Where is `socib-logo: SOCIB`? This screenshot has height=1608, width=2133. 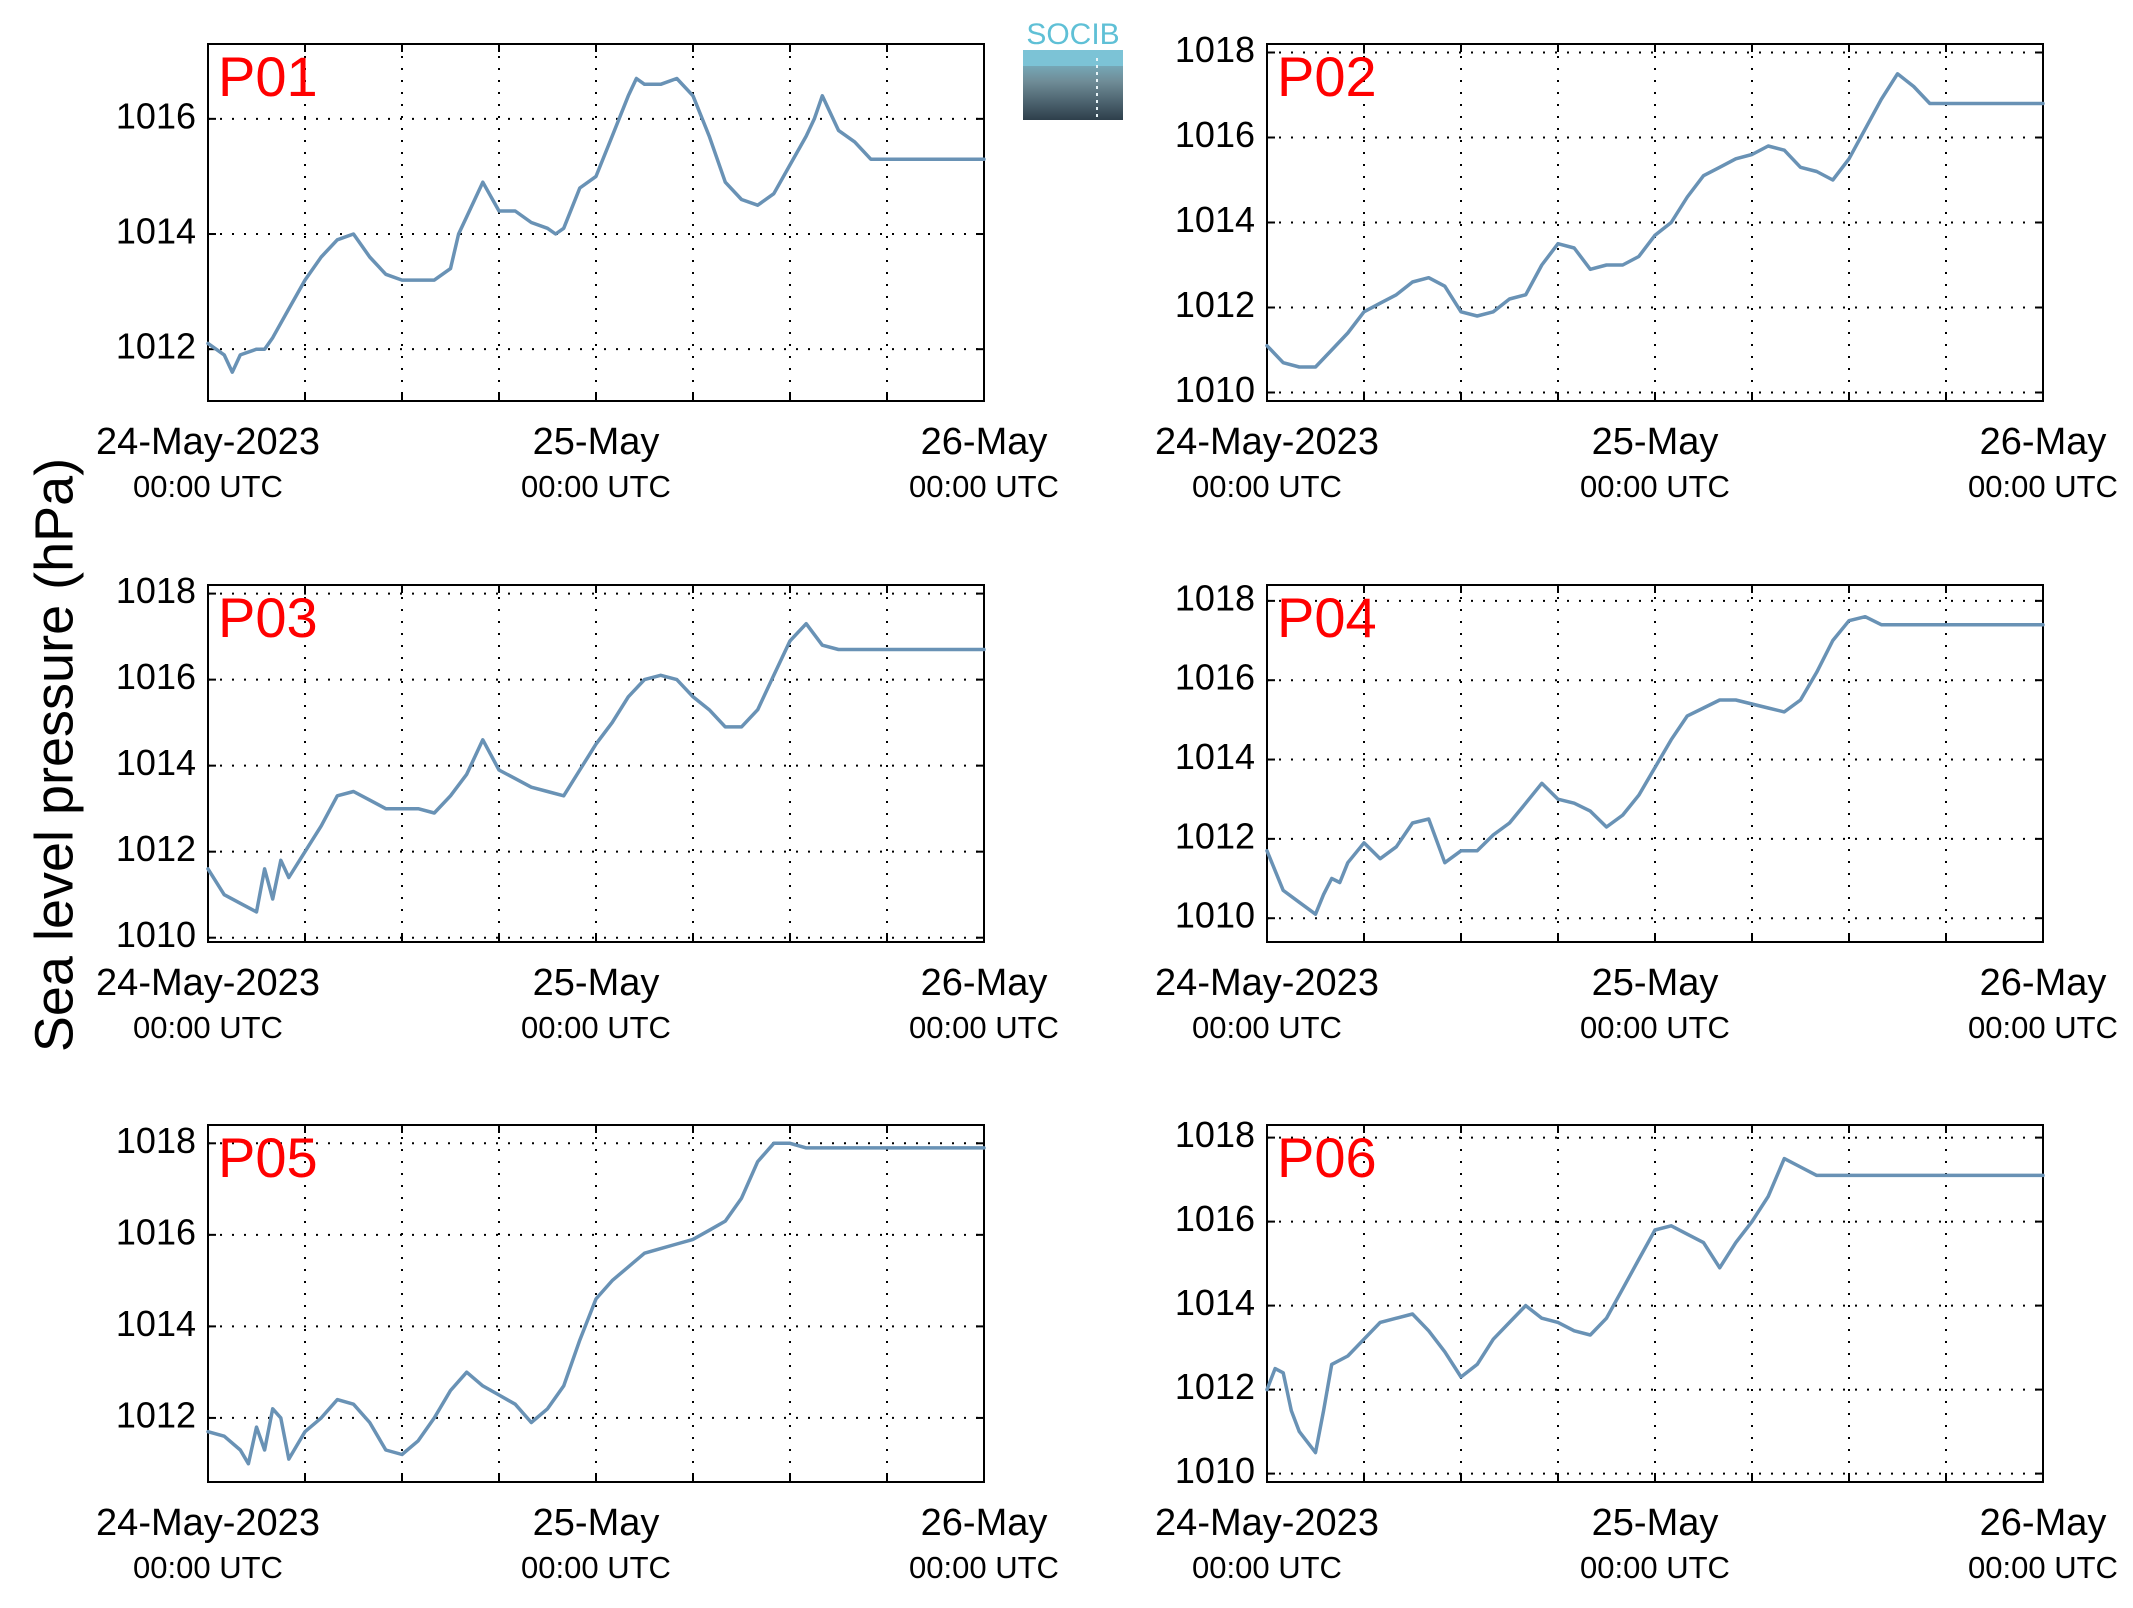
socib-logo: SOCIB is located at coordinates (1073, 69).